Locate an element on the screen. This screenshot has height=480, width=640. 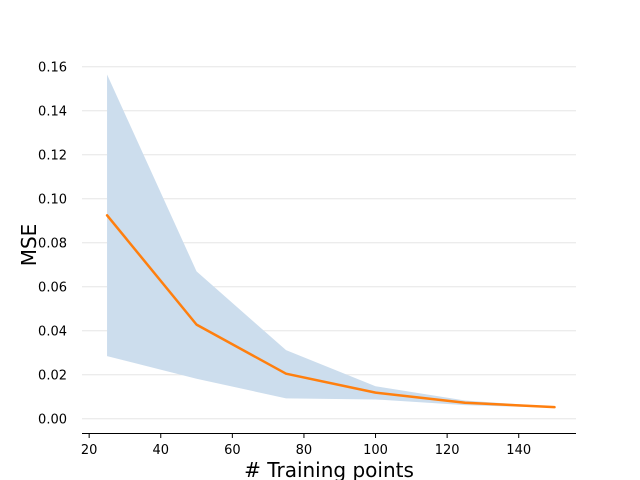
x-tick-label: 140 is located at coordinates (518, 450).